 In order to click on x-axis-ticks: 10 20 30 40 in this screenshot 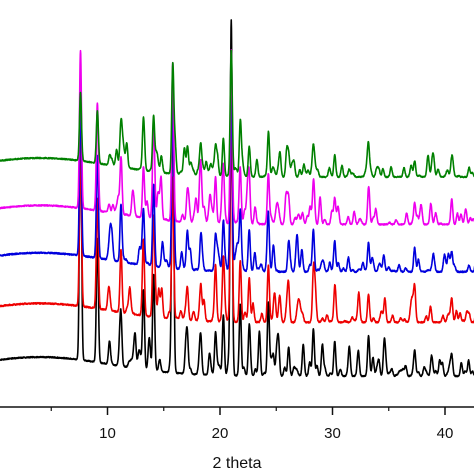, I will do `click(252, 424)`.